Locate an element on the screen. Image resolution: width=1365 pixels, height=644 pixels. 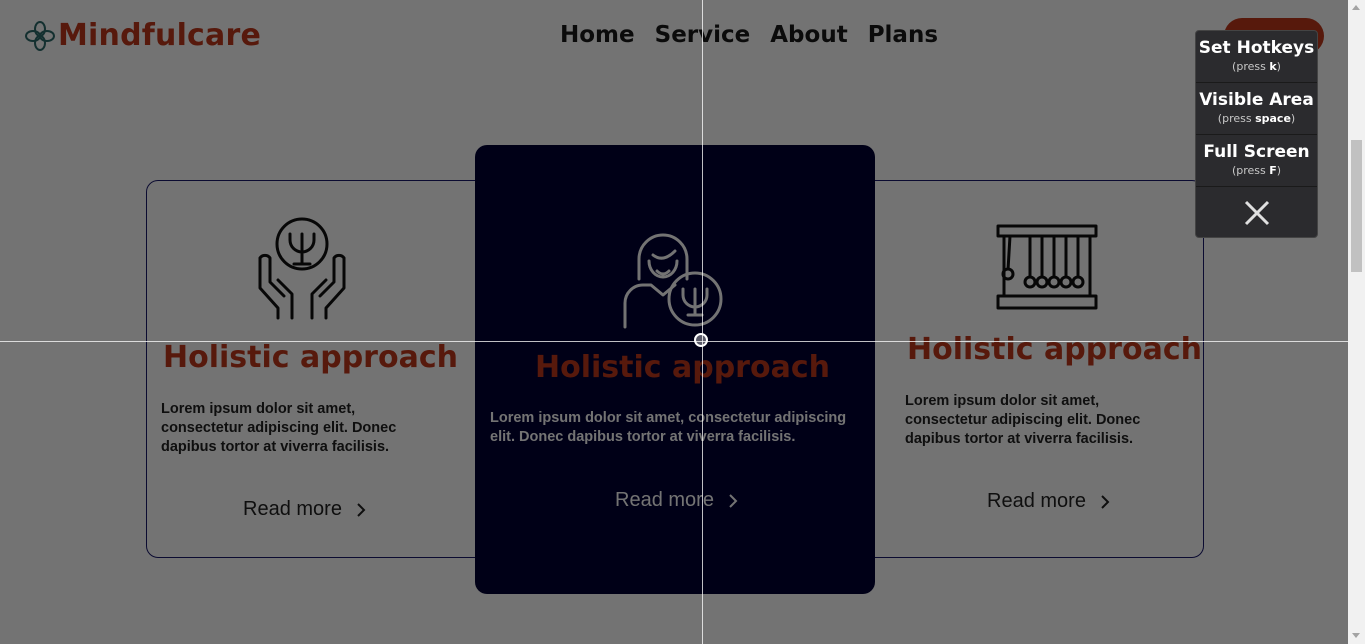
psychology-hands-icon is located at coordinates (302, 268).